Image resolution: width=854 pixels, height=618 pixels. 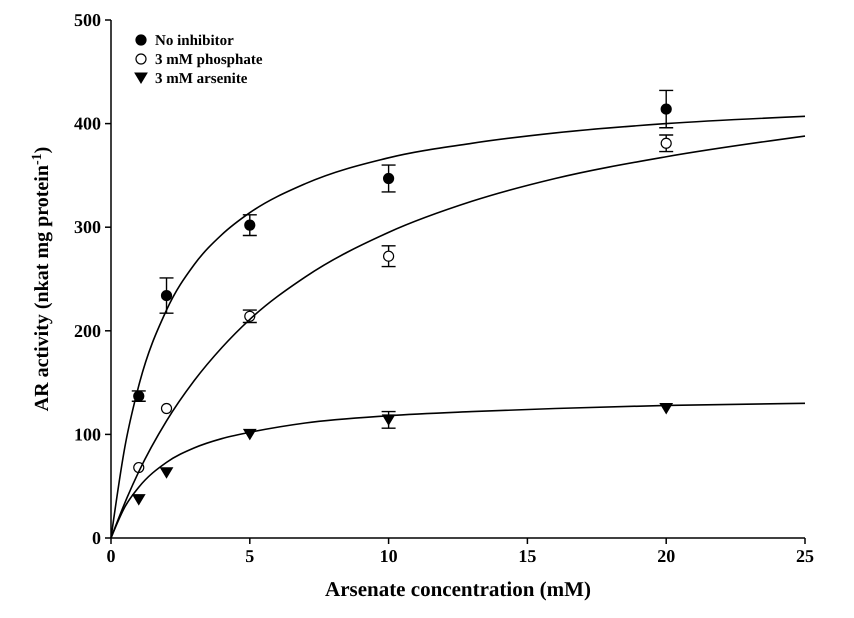 I want to click on y-tick-label: 200, so click(x=87, y=330).